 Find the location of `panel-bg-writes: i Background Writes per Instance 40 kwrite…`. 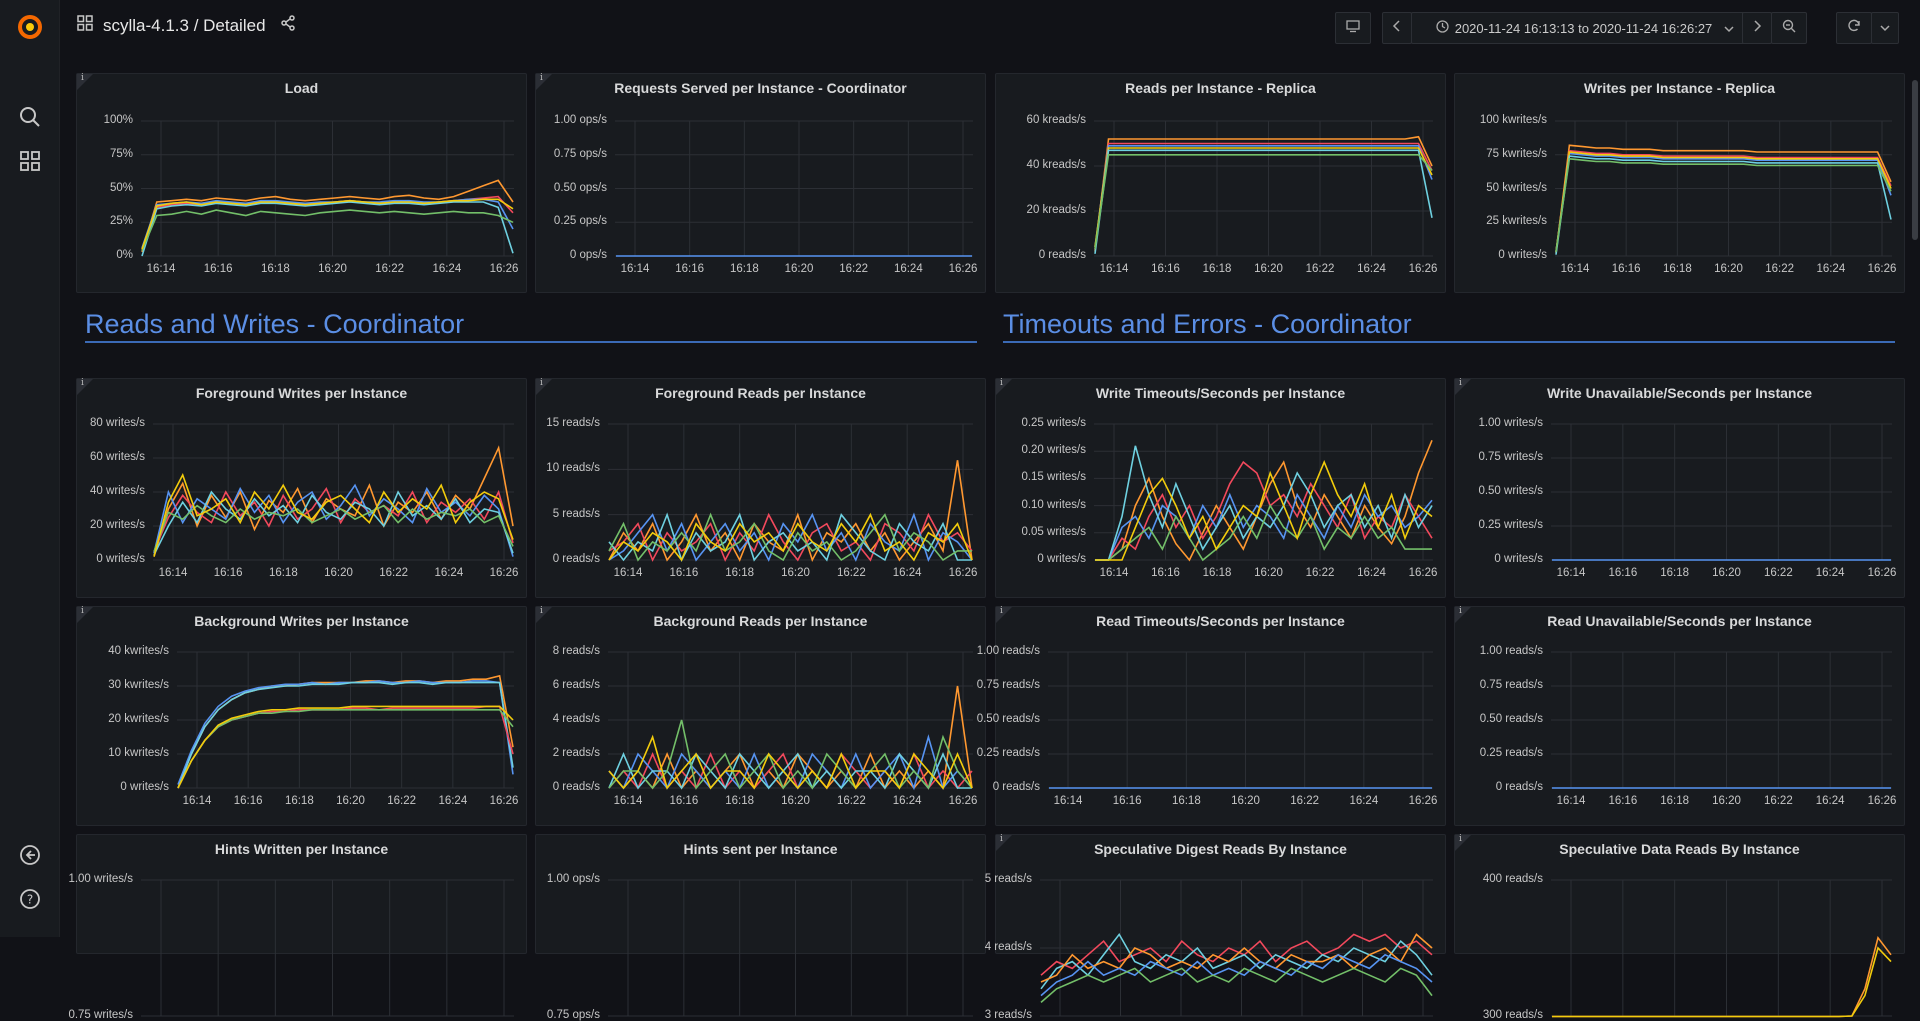

panel-bg-writes: i Background Writes per Instance 40 kwrite… is located at coordinates (301, 716).